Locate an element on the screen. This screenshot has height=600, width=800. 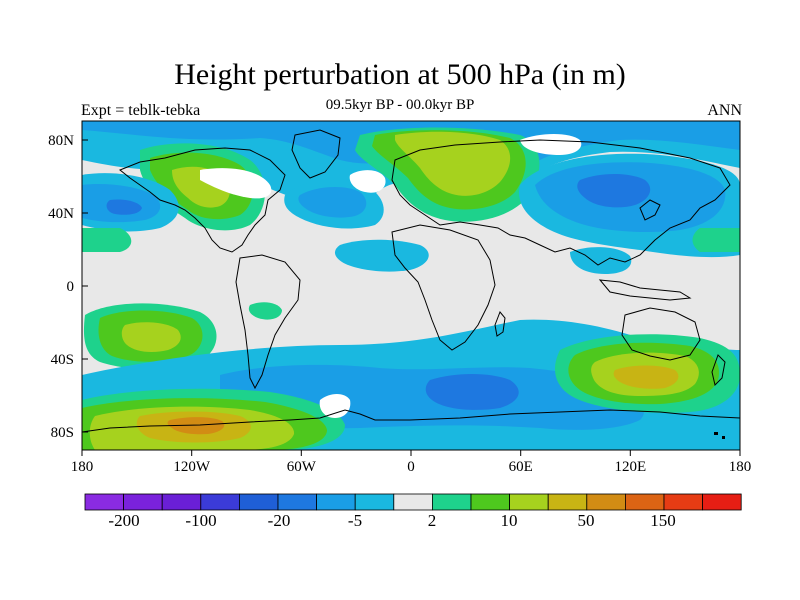
colorbar-label-2: -100 is located at coordinates (200, 520).